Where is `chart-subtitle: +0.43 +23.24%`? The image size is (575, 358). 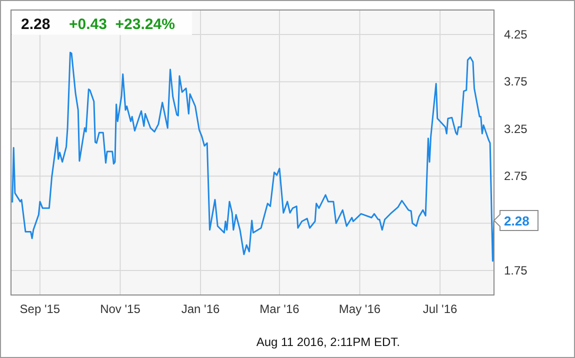 chart-subtitle: +0.43 +23.24% is located at coordinates (122, 24).